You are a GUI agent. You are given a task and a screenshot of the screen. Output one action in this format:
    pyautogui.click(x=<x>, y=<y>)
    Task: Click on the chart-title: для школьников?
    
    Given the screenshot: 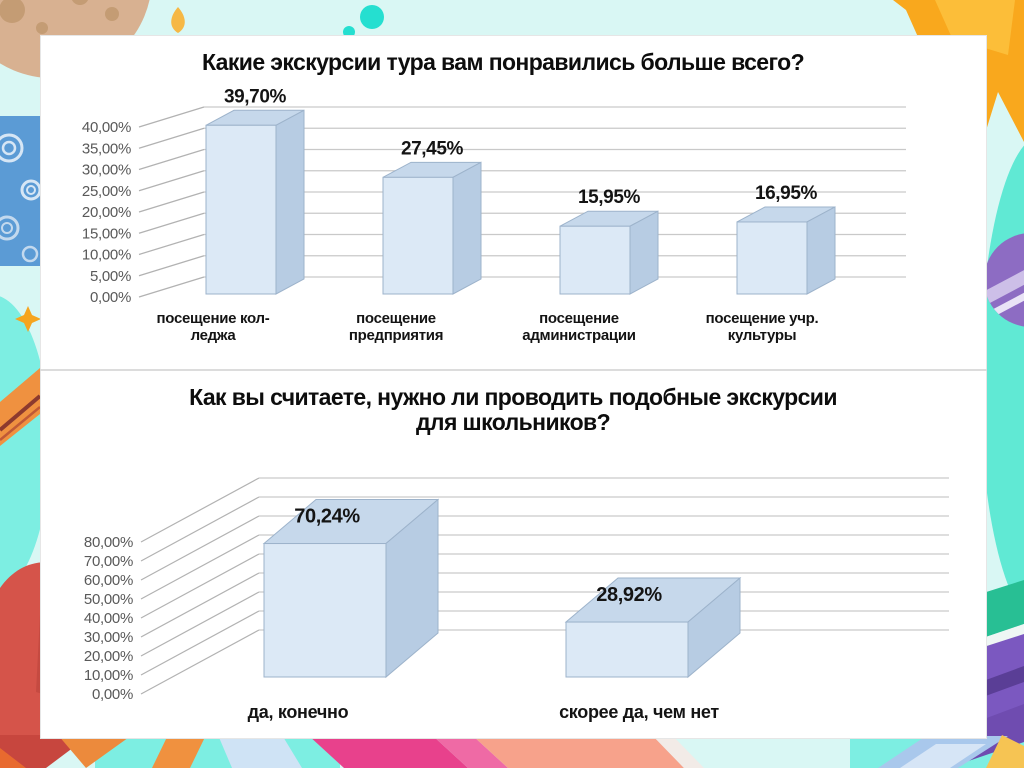 What is the action you would take?
    pyautogui.click(x=513, y=422)
    